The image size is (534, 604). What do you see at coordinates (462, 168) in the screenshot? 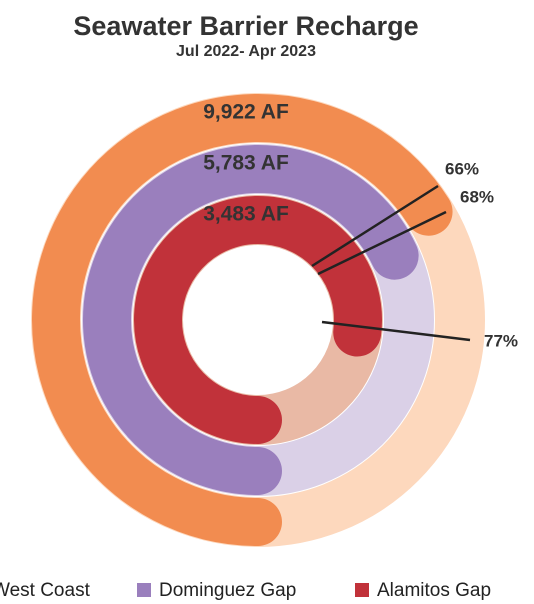
I see `percent-label: 66%` at bounding box center [462, 168].